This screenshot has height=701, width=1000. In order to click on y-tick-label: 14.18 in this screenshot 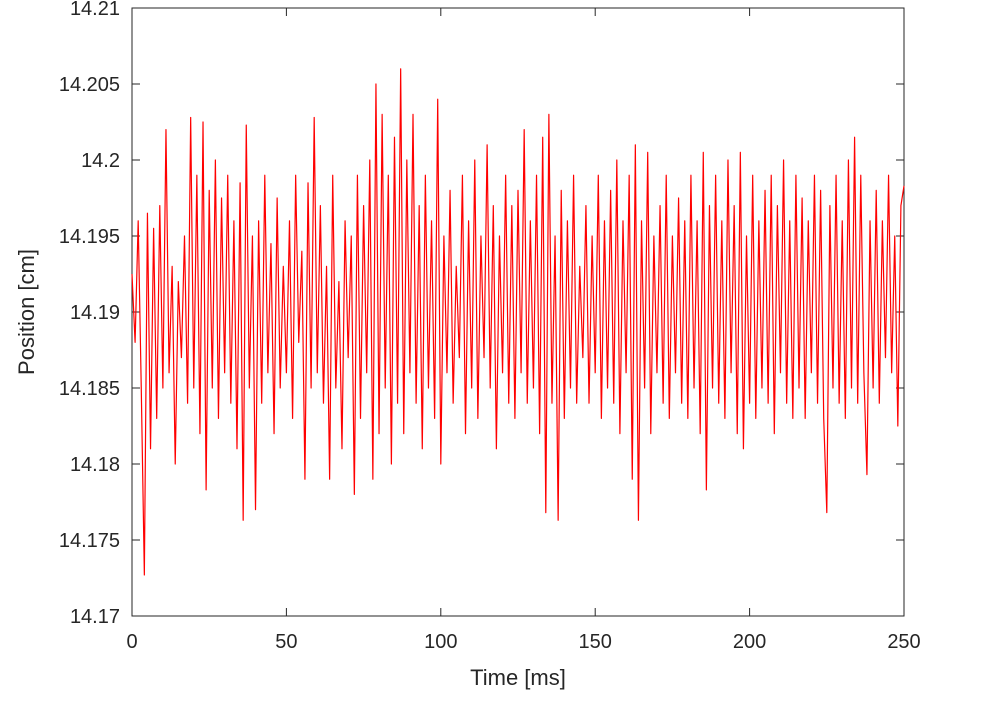, I will do `click(95, 465)`.